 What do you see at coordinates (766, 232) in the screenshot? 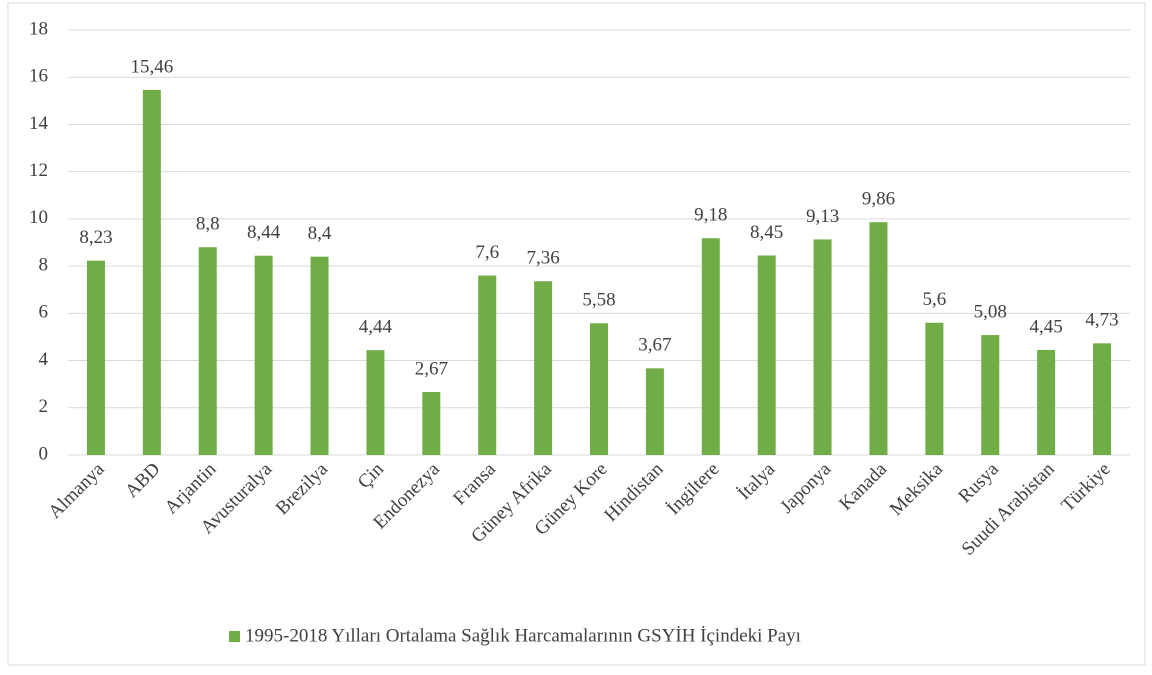
I see `data-label: 8,45` at bounding box center [766, 232].